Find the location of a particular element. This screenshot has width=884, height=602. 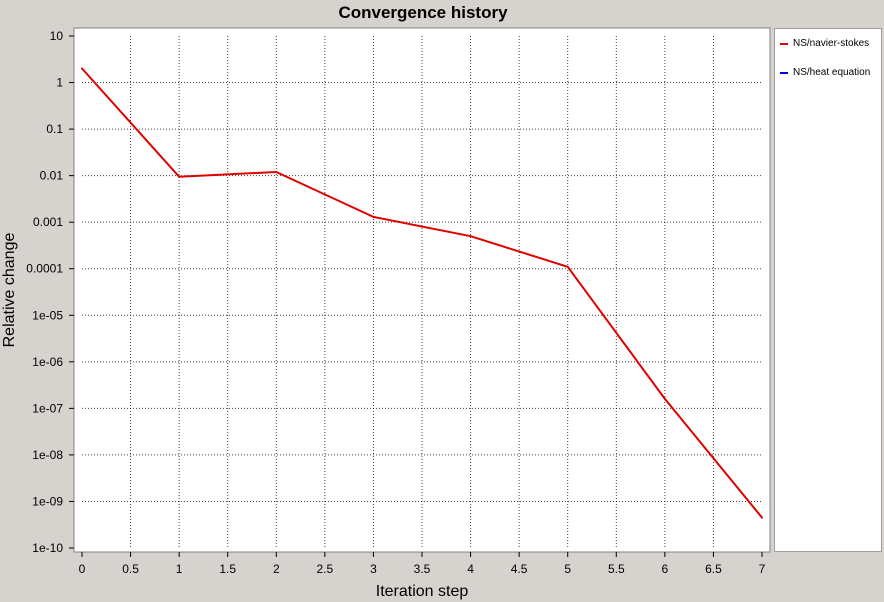

y-tick-label: 1e-08 is located at coordinates (47, 455).